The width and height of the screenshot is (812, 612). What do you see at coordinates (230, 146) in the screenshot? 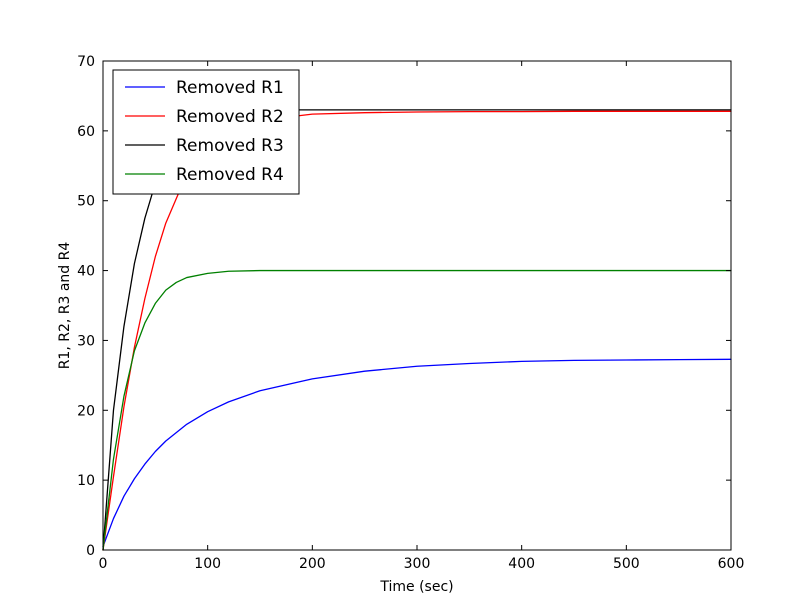
I see `legend-label-3: Removed R3` at bounding box center [230, 146].